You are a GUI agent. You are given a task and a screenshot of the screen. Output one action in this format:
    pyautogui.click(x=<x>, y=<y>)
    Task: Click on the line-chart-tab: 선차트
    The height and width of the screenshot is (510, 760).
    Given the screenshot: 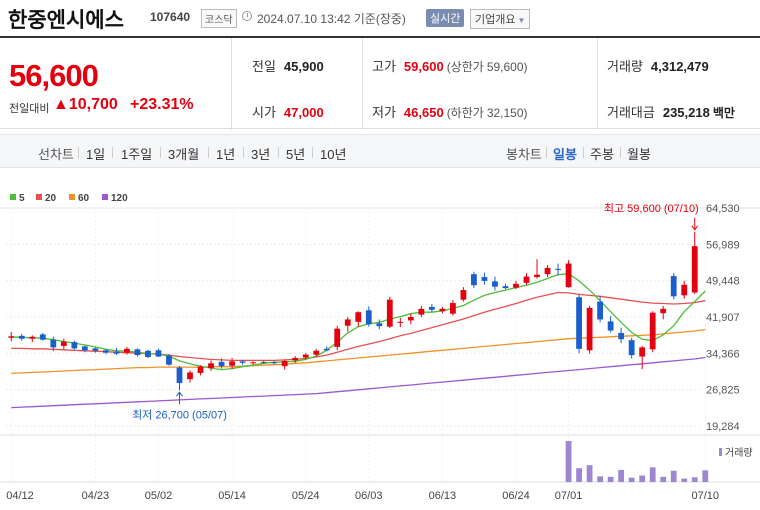 What is the action you would take?
    pyautogui.click(x=56, y=154)
    